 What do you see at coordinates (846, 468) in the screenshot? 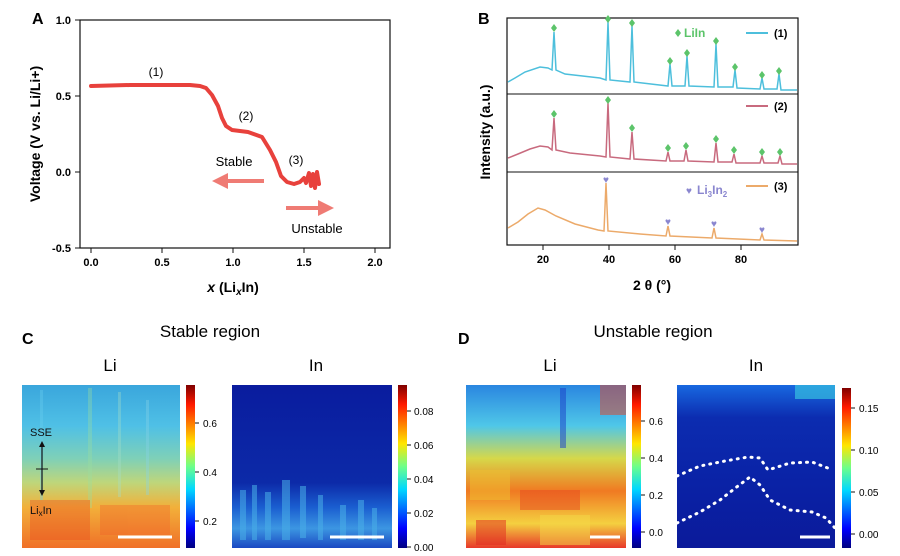
I see `d-in-colorbar` at bounding box center [846, 468].